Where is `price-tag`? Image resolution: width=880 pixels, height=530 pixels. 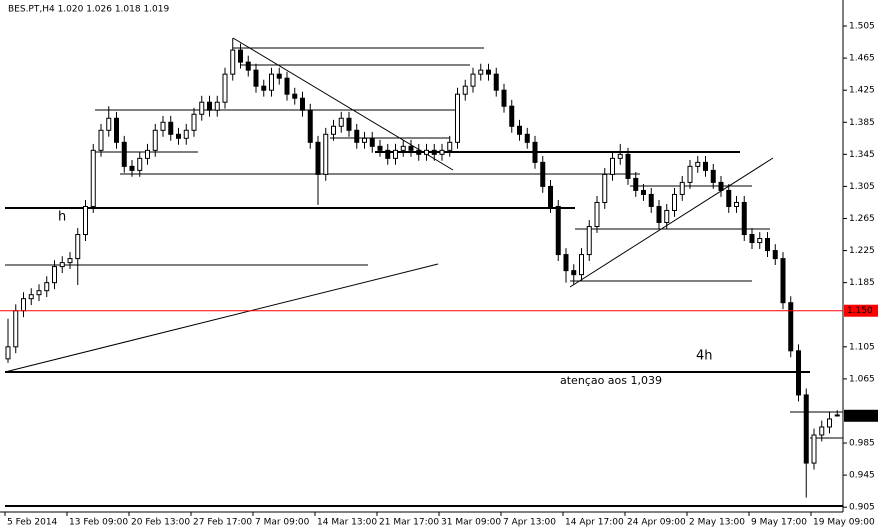 price-tag is located at coordinates (861, 310).